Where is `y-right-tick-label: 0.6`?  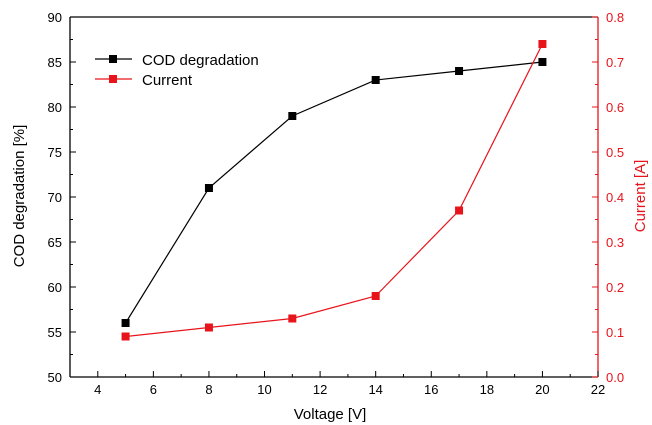 y-right-tick-label: 0.6 is located at coordinates (615, 107).